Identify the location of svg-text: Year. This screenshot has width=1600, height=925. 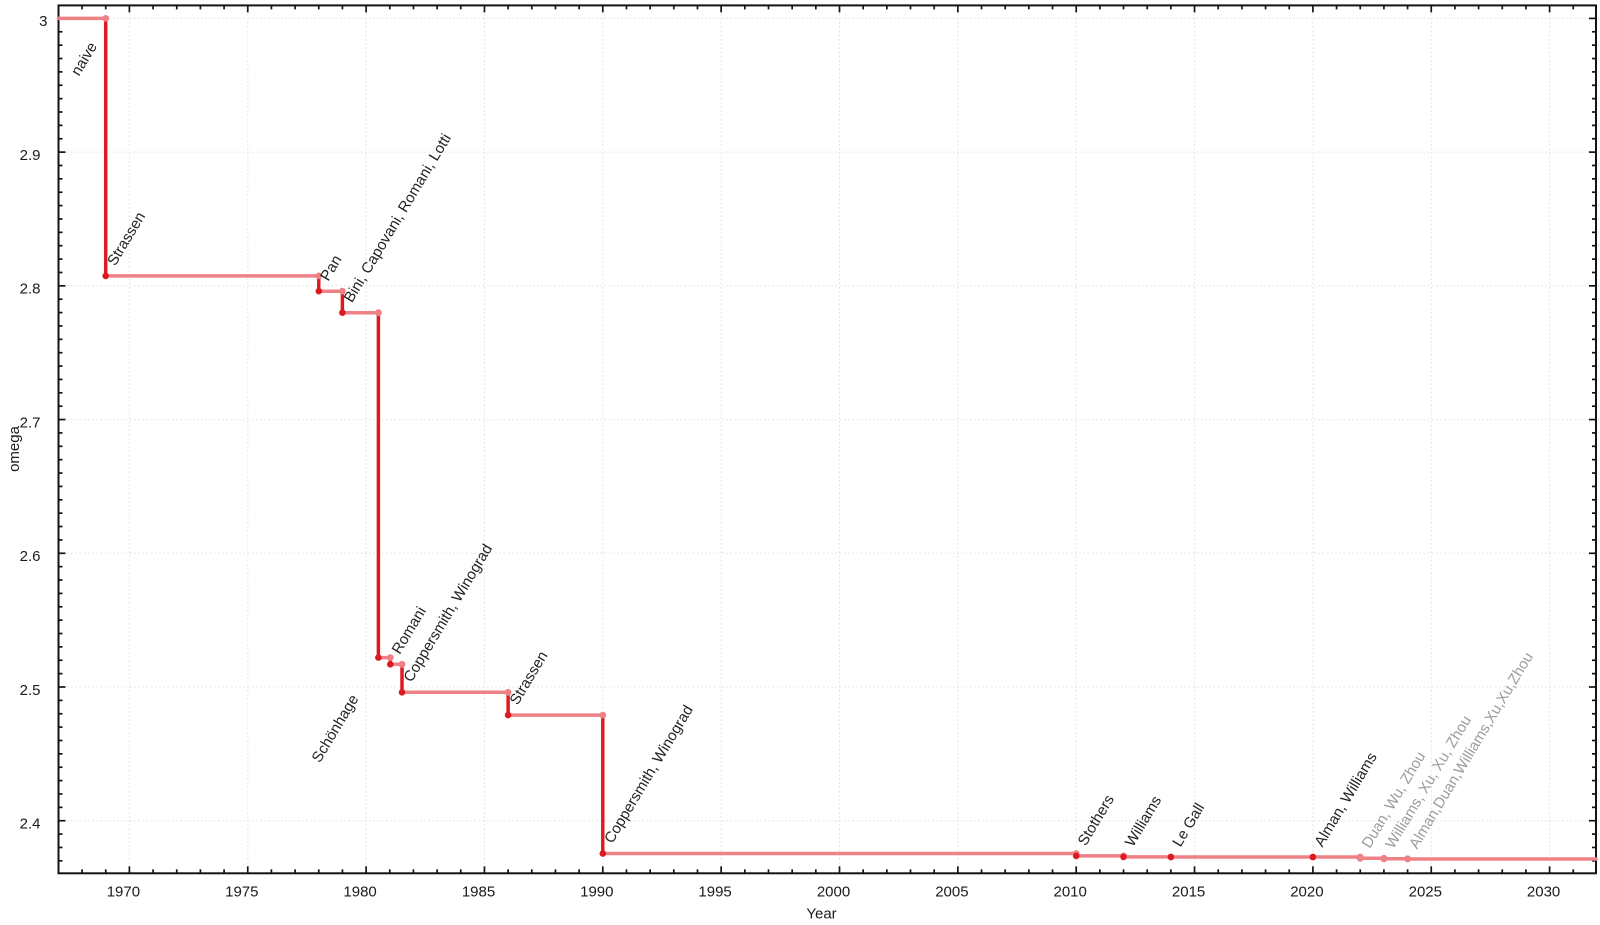
(821, 913).